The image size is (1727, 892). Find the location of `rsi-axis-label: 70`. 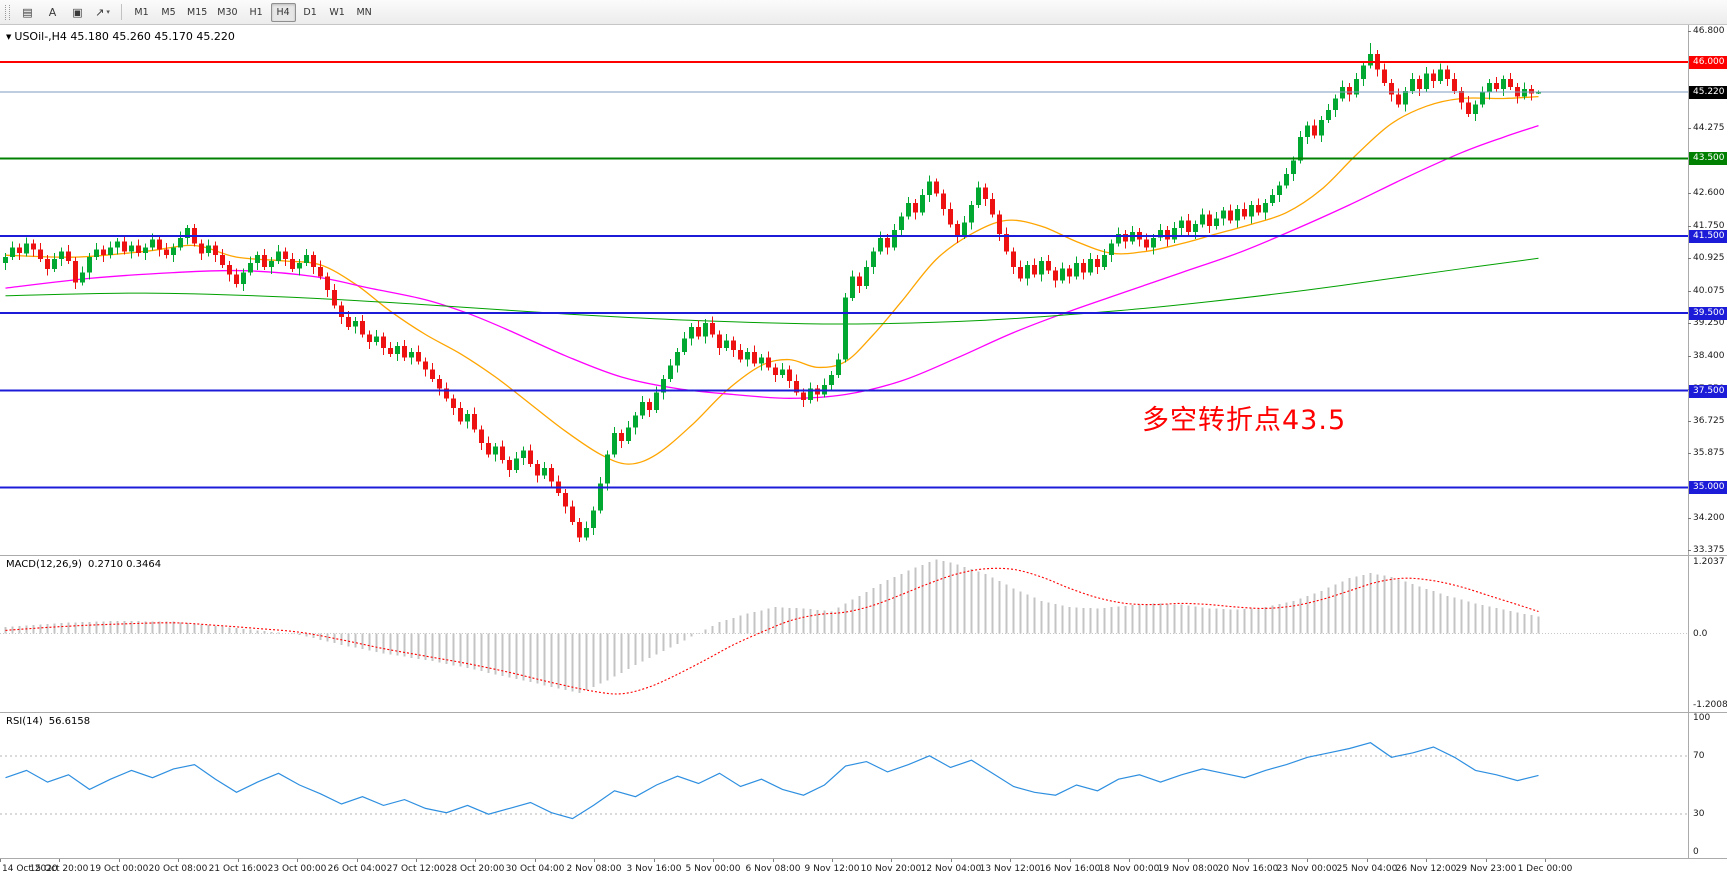

rsi-axis-label: 70 is located at coordinates (1699, 756).